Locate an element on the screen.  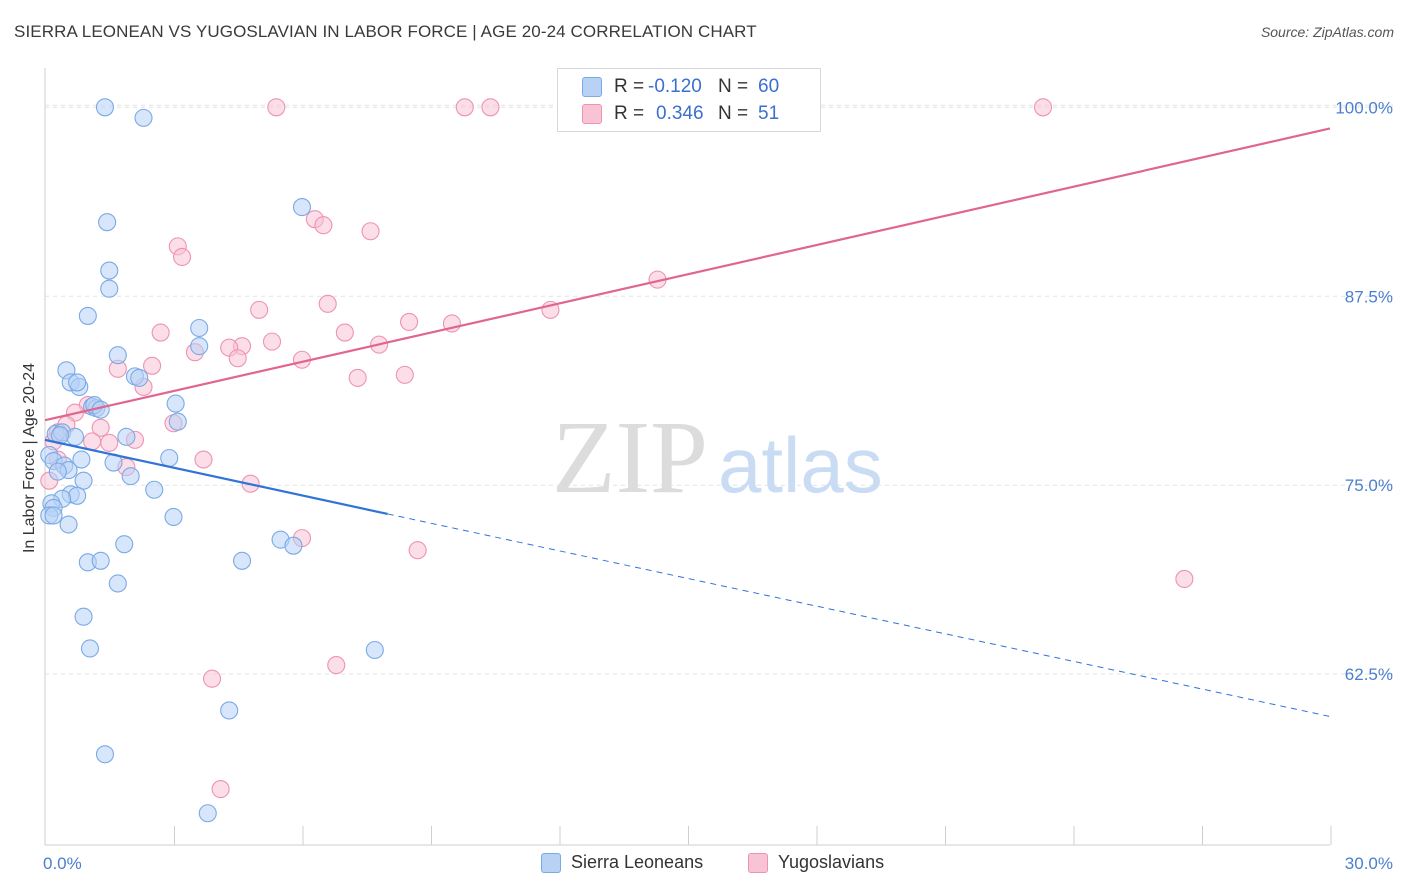
series-legend: Sierra Leoneans Yugoslavians is located at coordinates (703, 865).